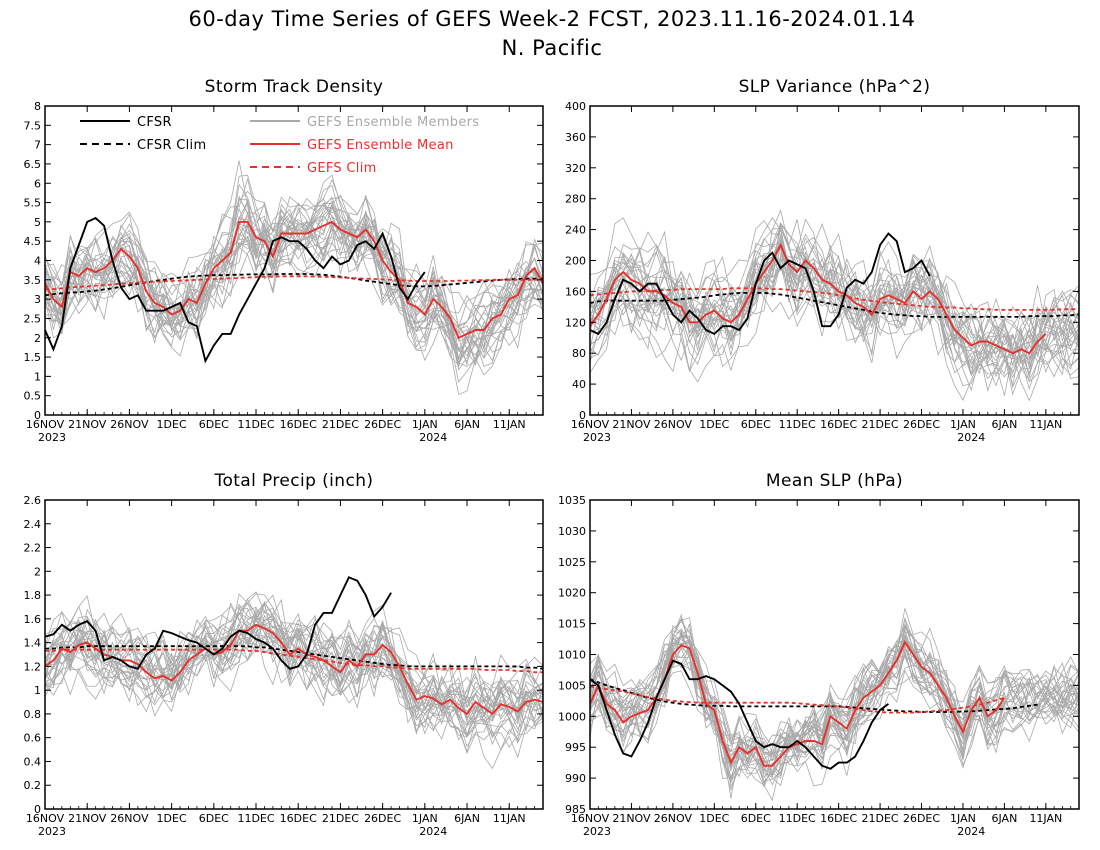  What do you see at coordinates (33, 357) in the screenshot?
I see `y-tick-label: 1.5` at bounding box center [33, 357].